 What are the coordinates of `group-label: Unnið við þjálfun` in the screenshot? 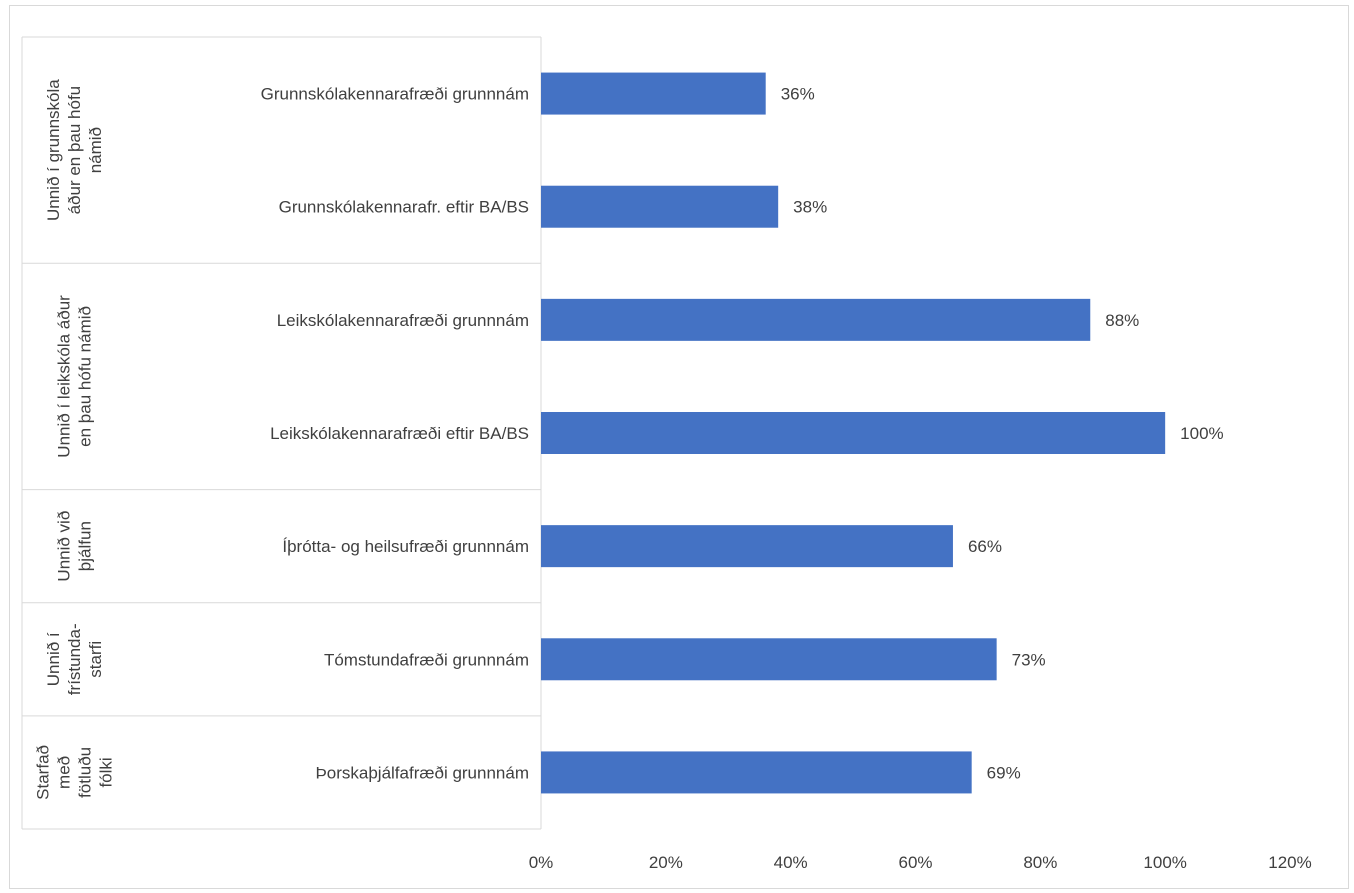 It's located at (75, 546).